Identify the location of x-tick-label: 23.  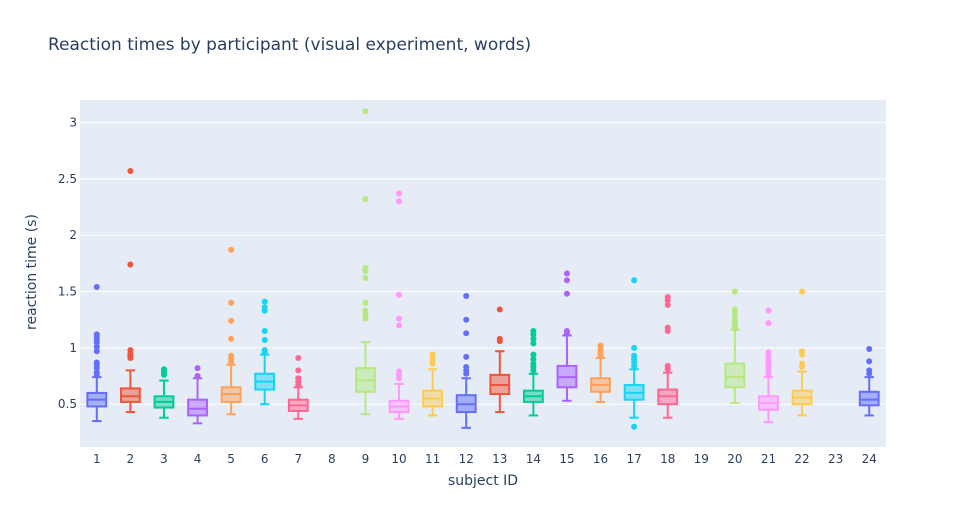
(835, 459).